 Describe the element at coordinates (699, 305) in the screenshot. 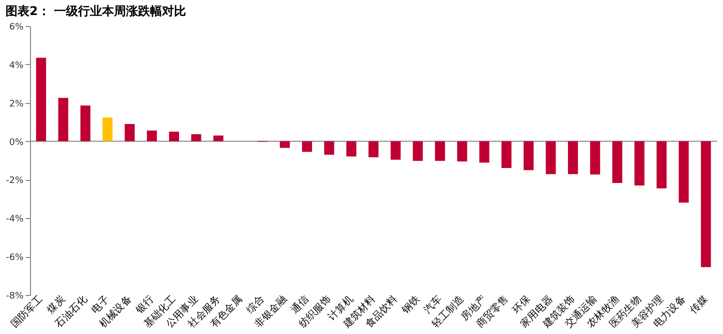

I see `x-tick-label: 传媒` at that location.